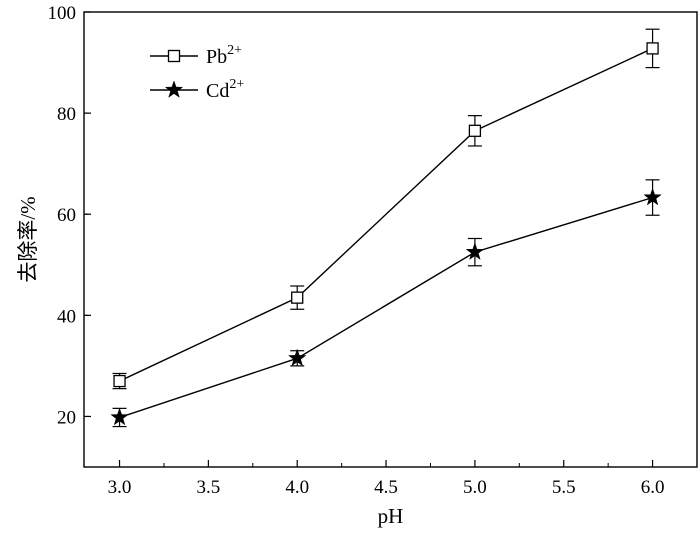 The image size is (700, 534). What do you see at coordinates (197, 72) in the screenshot?
I see `legend: Pb2+ Cd2+` at bounding box center [197, 72].